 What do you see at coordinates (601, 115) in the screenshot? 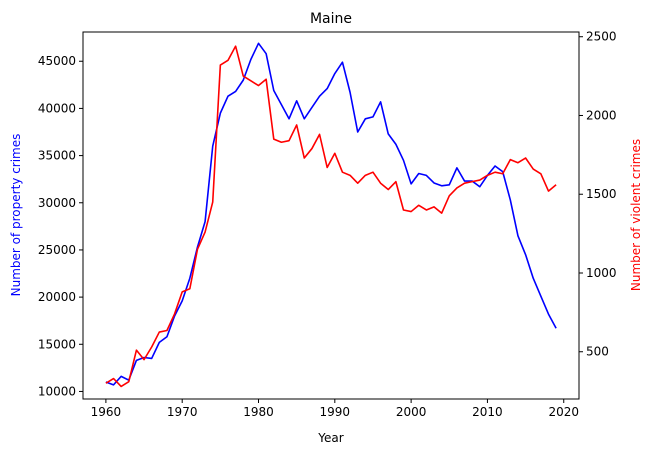
I see `y-right-tick-label: 2000` at bounding box center [601, 115].